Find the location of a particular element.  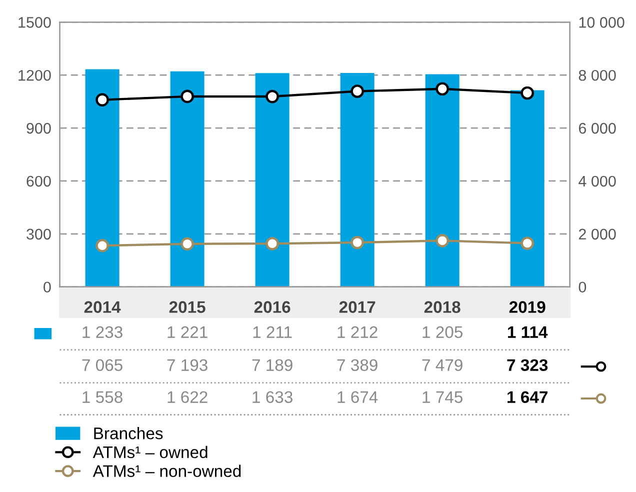

y-tick-label: 1500 is located at coordinates (34, 22).